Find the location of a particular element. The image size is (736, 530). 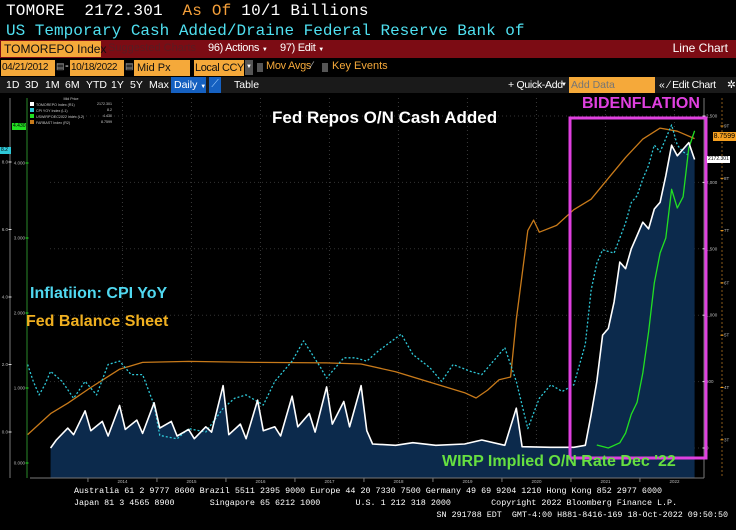

x-tick-label: 2019 is located at coordinates (467, 481).